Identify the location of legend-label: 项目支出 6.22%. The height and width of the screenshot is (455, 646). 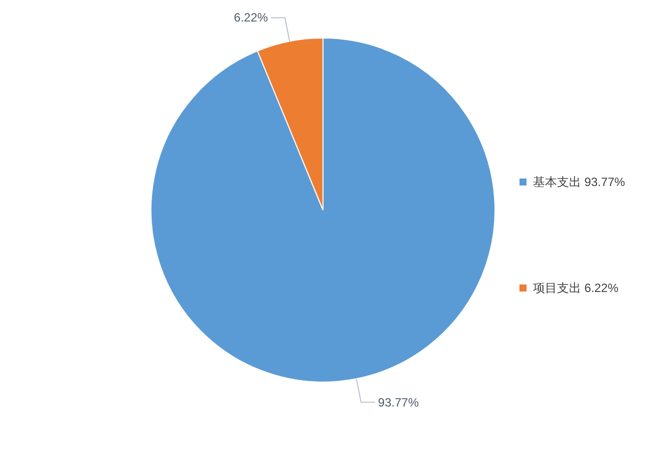
(576, 288).